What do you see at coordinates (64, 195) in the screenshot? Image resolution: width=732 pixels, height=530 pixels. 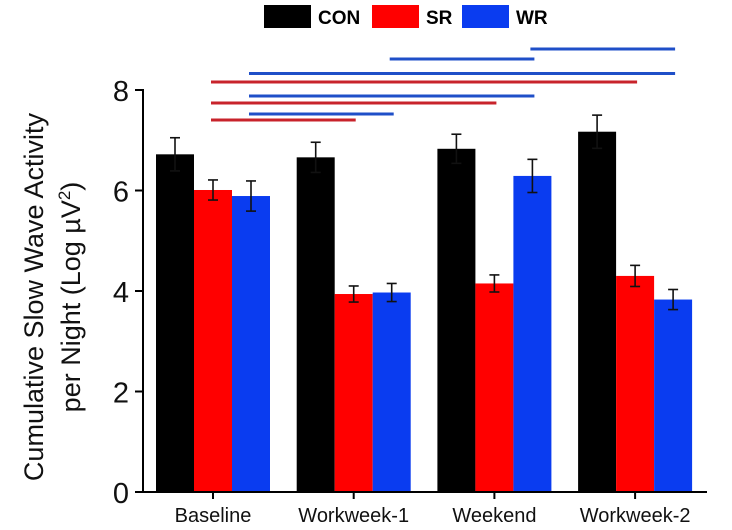 I see `y-axis-label-superscript: 2` at bounding box center [64, 195].